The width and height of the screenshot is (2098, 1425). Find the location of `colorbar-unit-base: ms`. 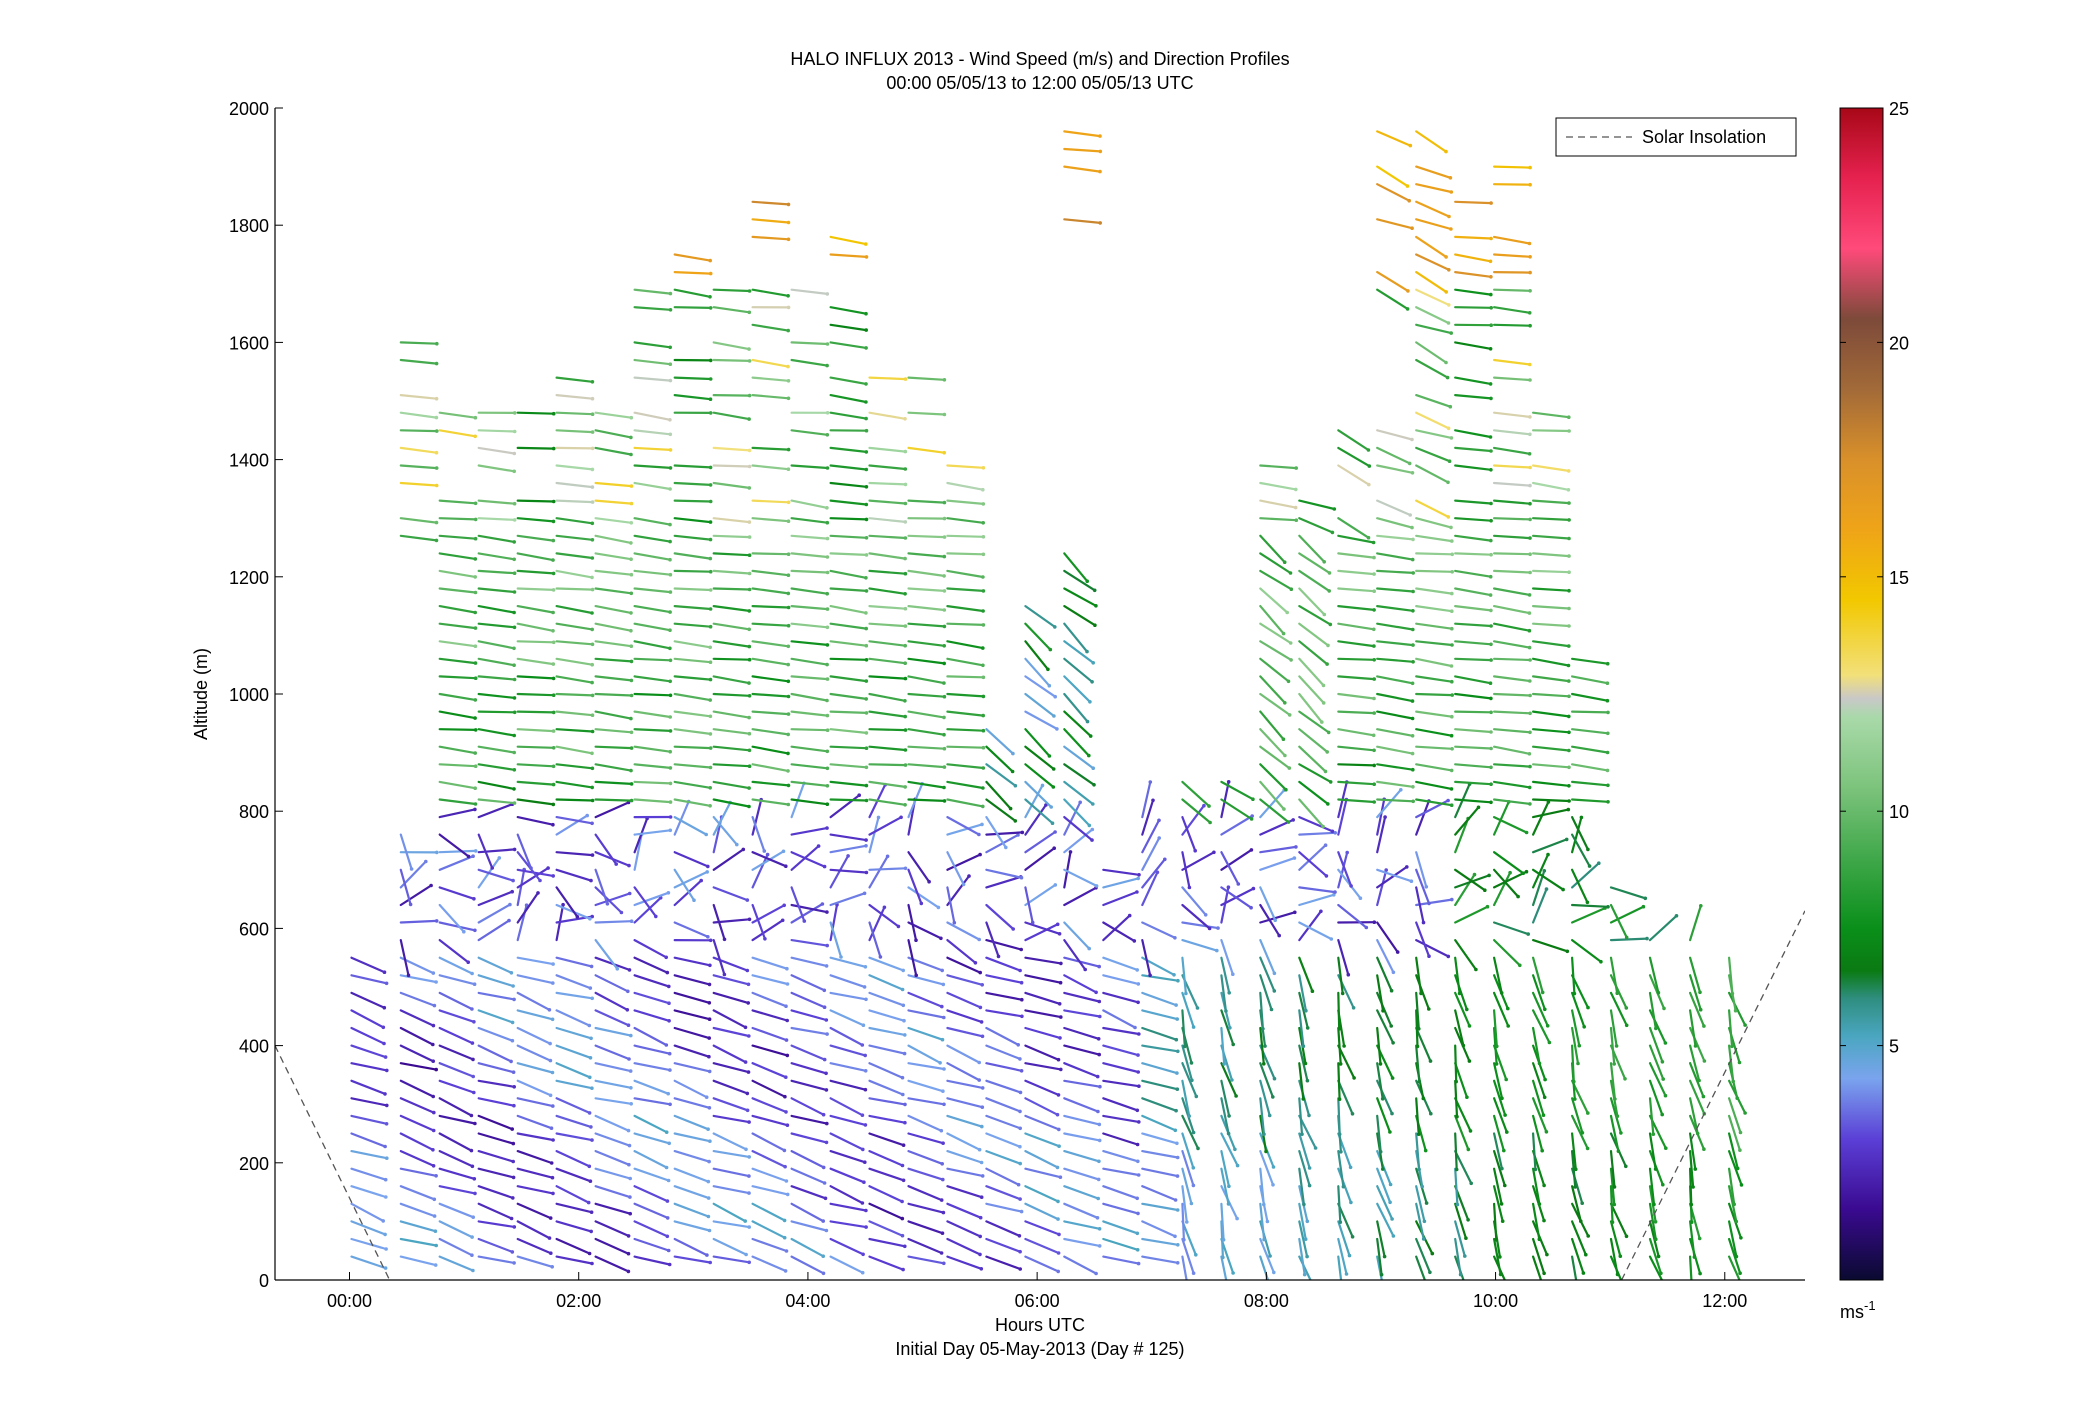

colorbar-unit-base: ms is located at coordinates (1852, 1312).